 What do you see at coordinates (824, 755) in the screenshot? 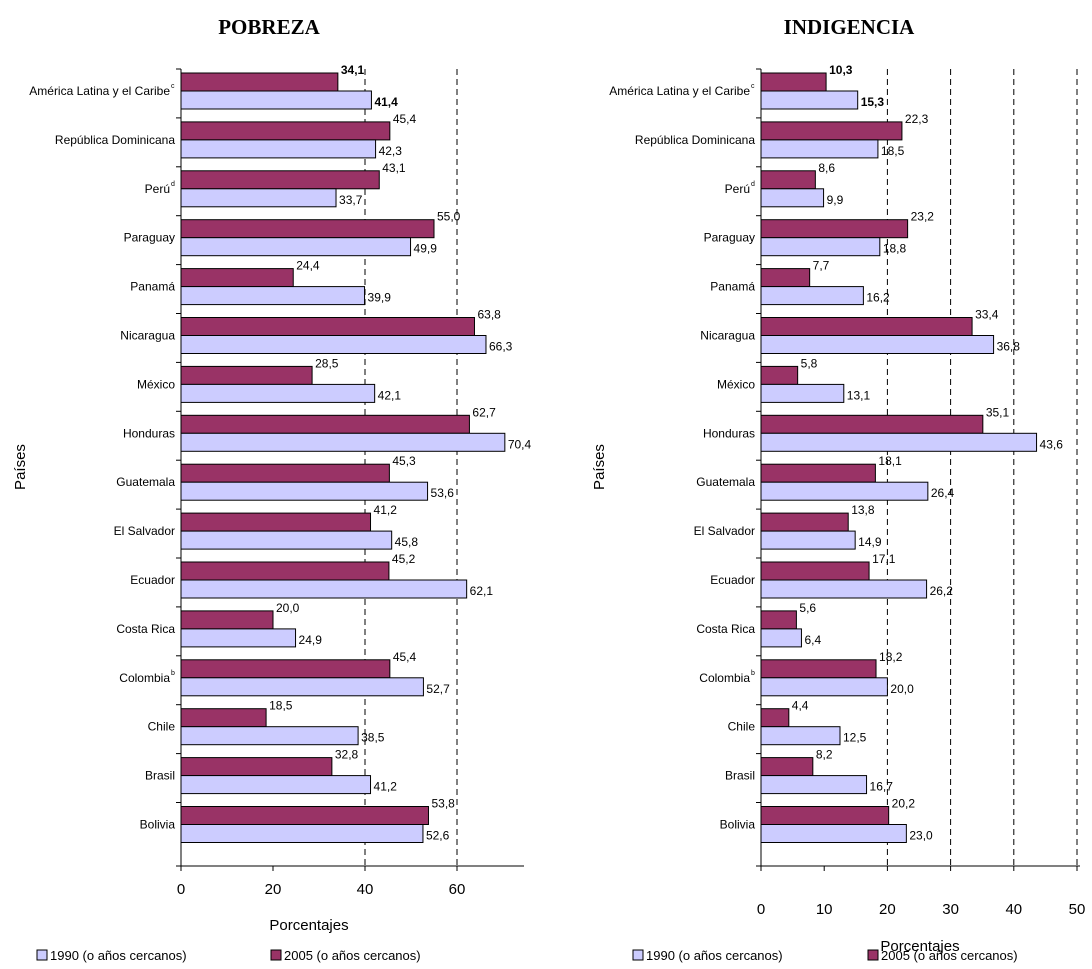
I see `indigencia-value-label-2005: 8,2` at bounding box center [824, 755].